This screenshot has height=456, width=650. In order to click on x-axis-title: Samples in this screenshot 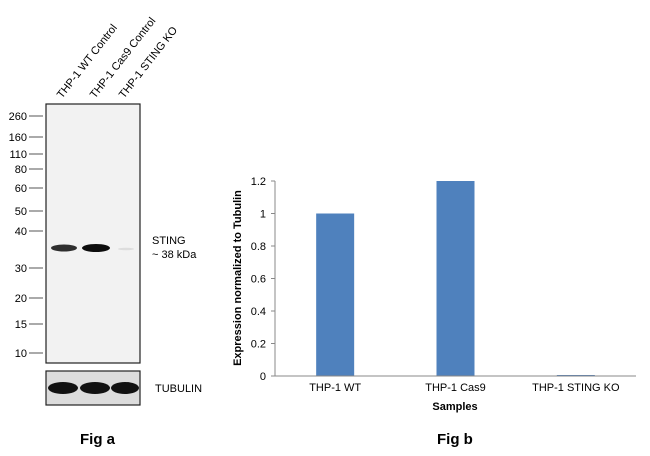, I will do `click(454, 407)`.